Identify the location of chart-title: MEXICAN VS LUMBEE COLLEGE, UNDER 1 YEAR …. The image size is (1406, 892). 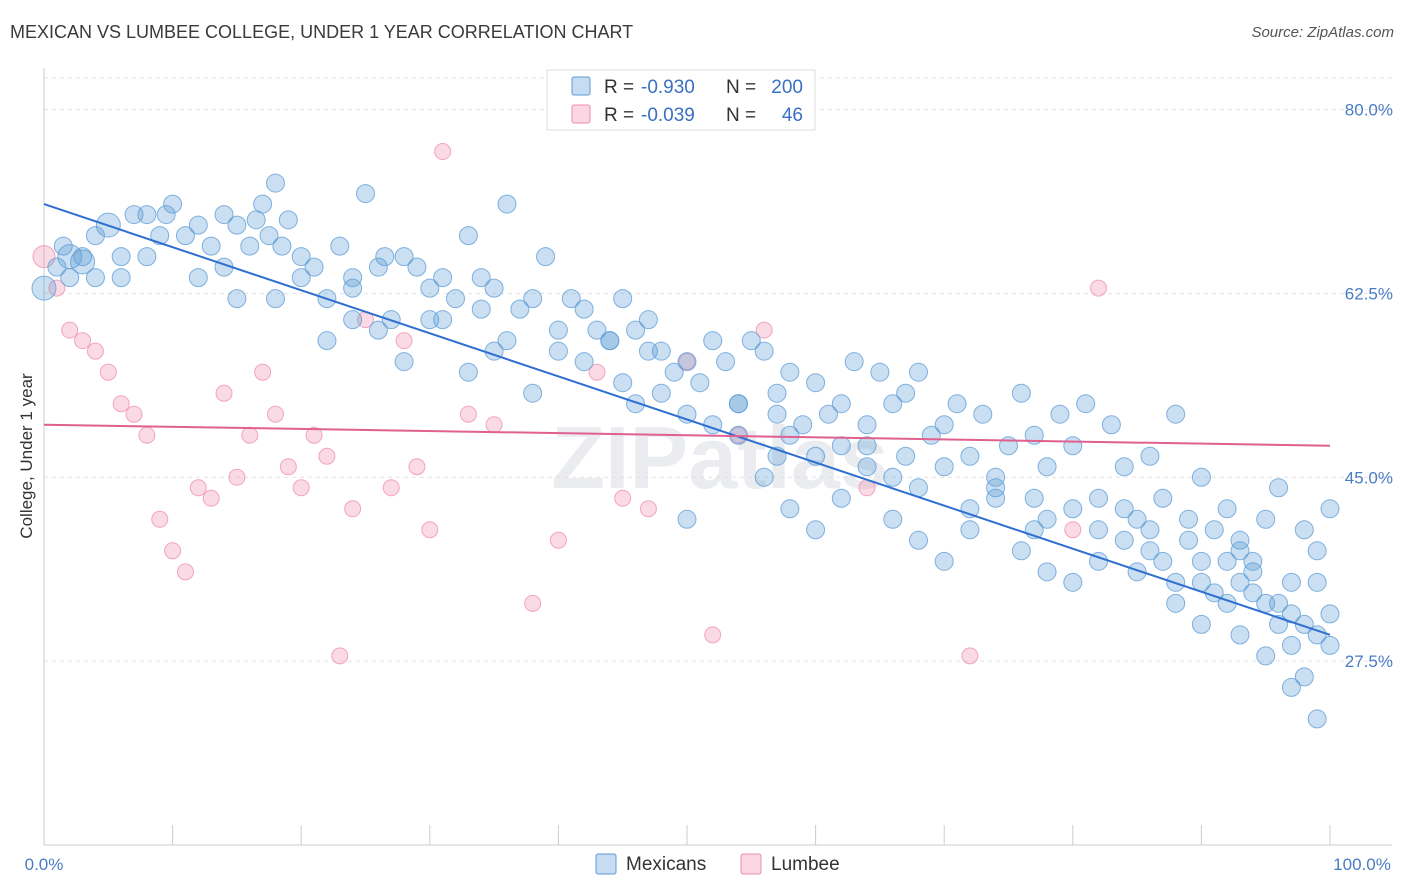
(322, 32).